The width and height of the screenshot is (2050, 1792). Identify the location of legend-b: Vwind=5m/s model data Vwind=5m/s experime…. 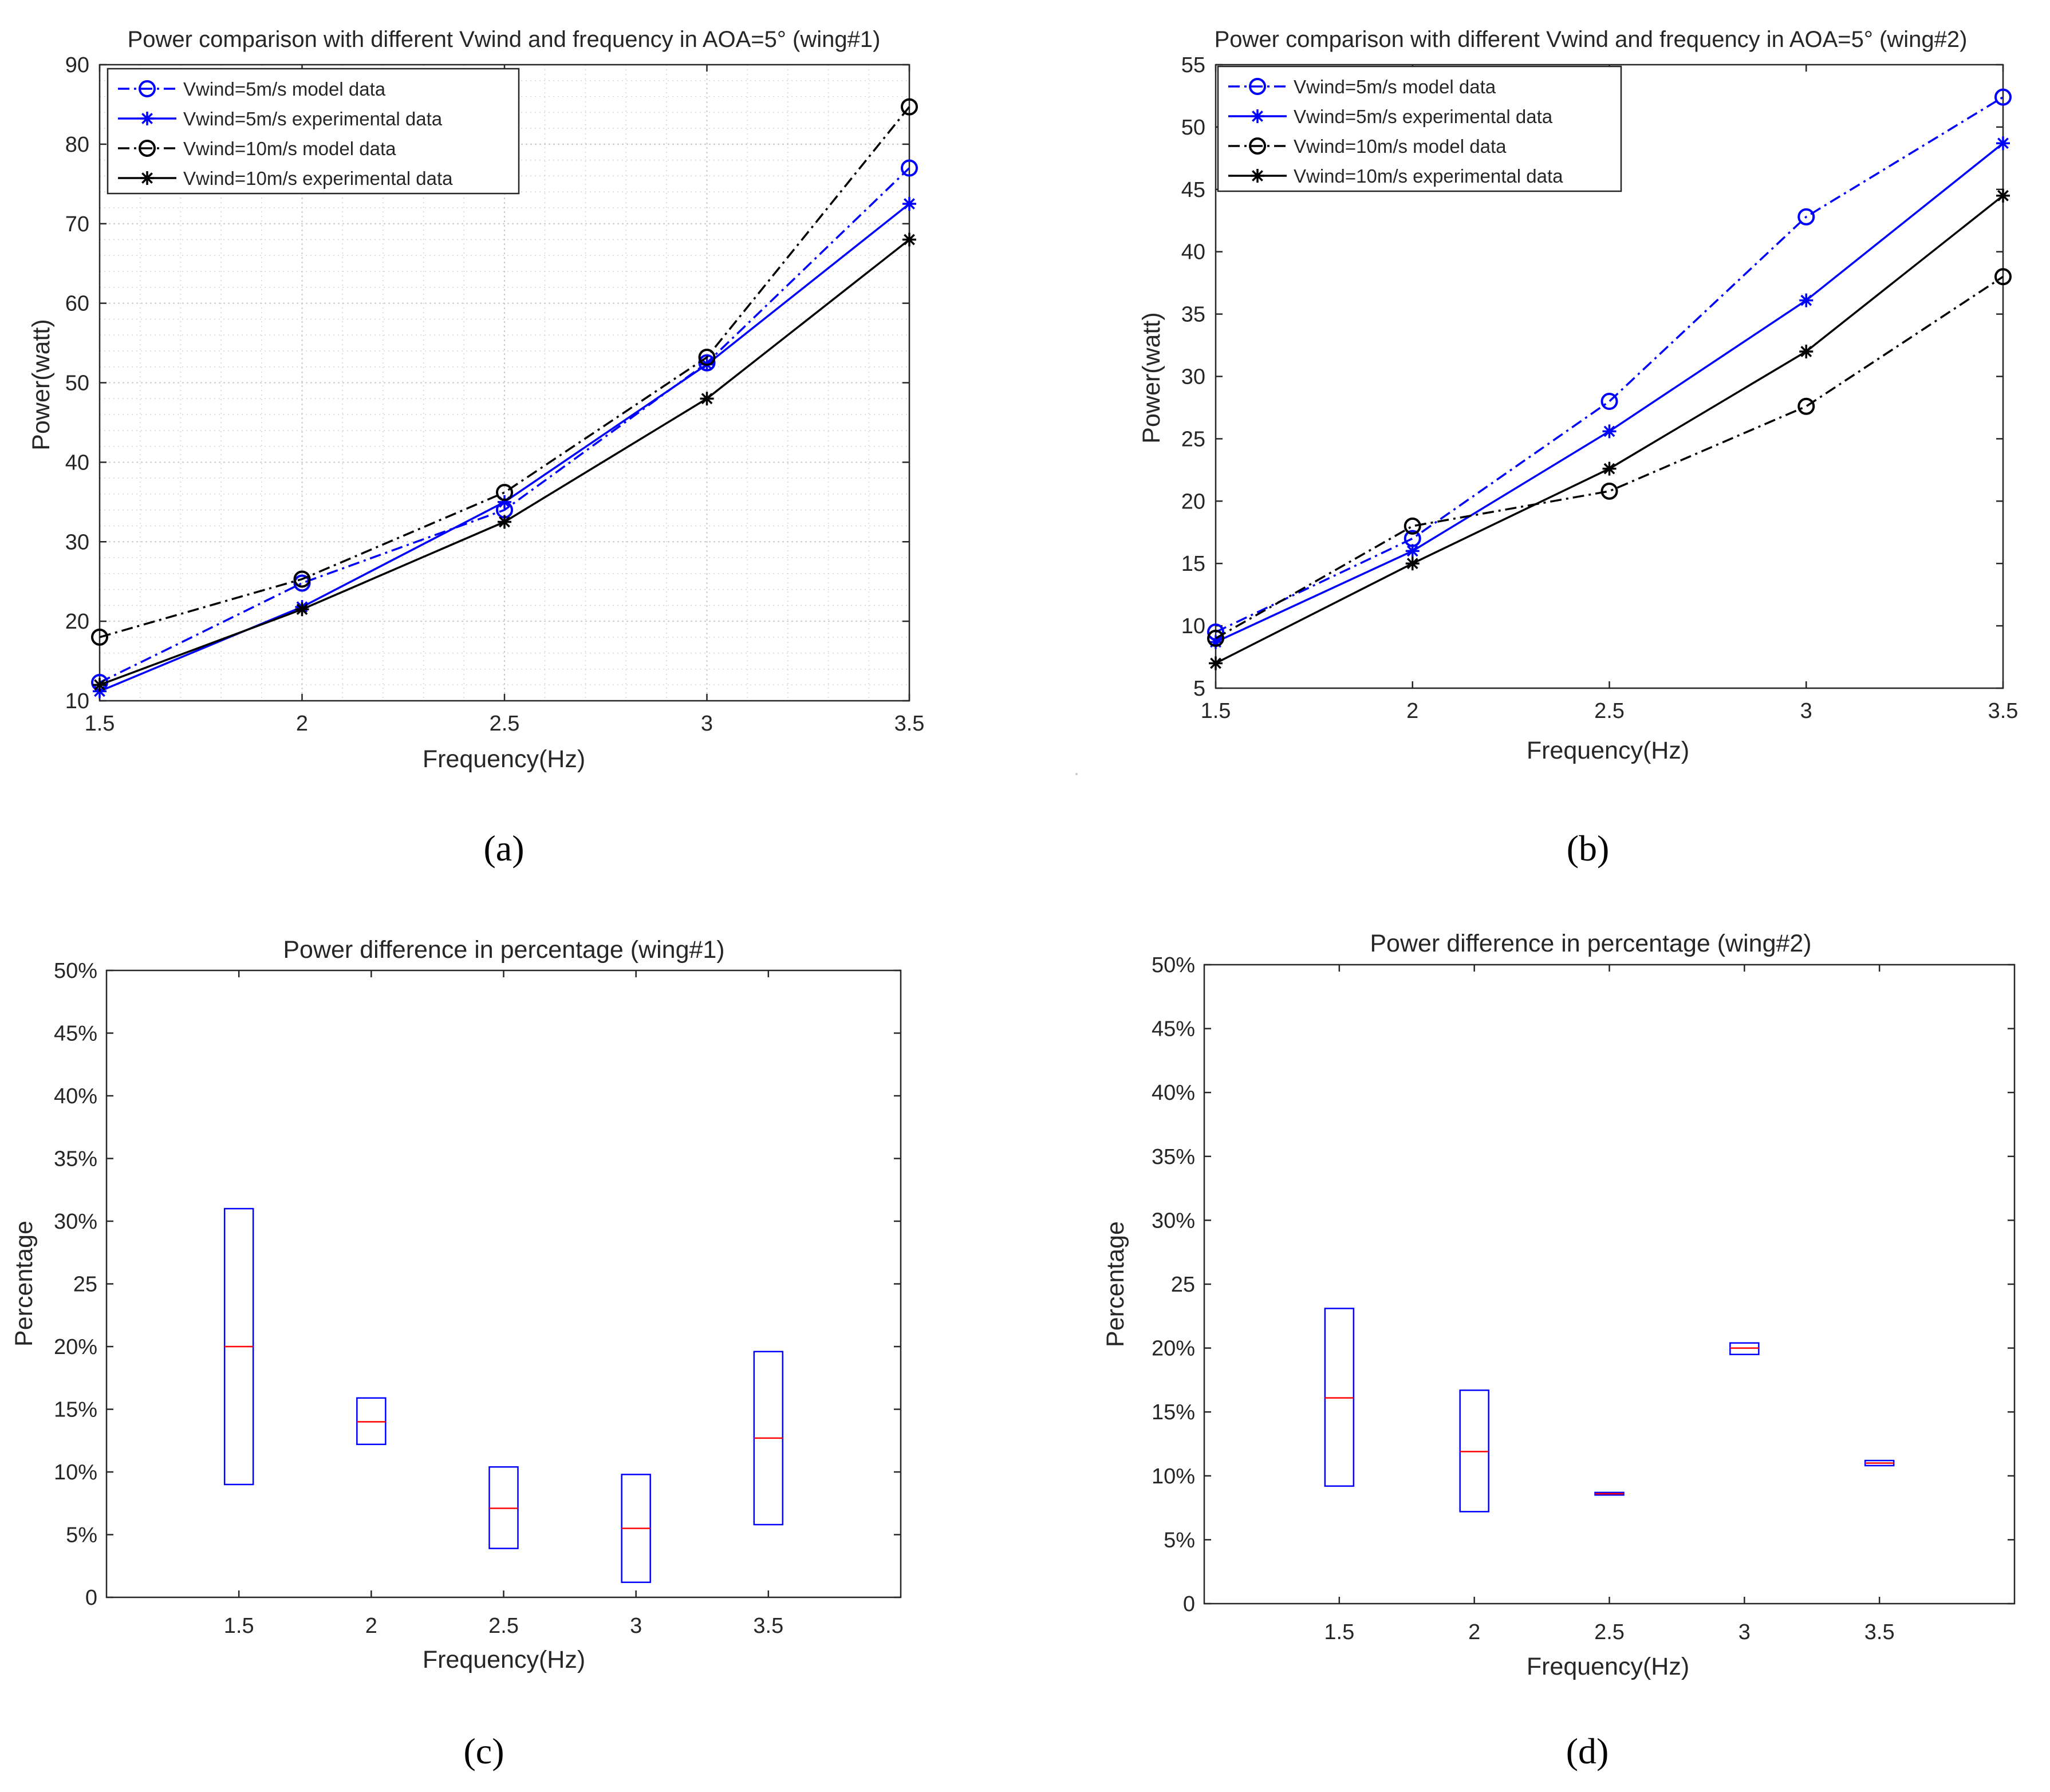
(1419, 129).